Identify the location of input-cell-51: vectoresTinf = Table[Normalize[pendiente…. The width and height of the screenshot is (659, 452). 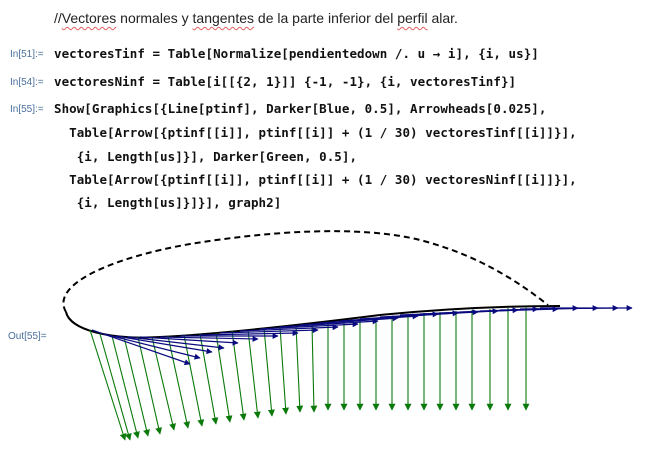
(296, 53).